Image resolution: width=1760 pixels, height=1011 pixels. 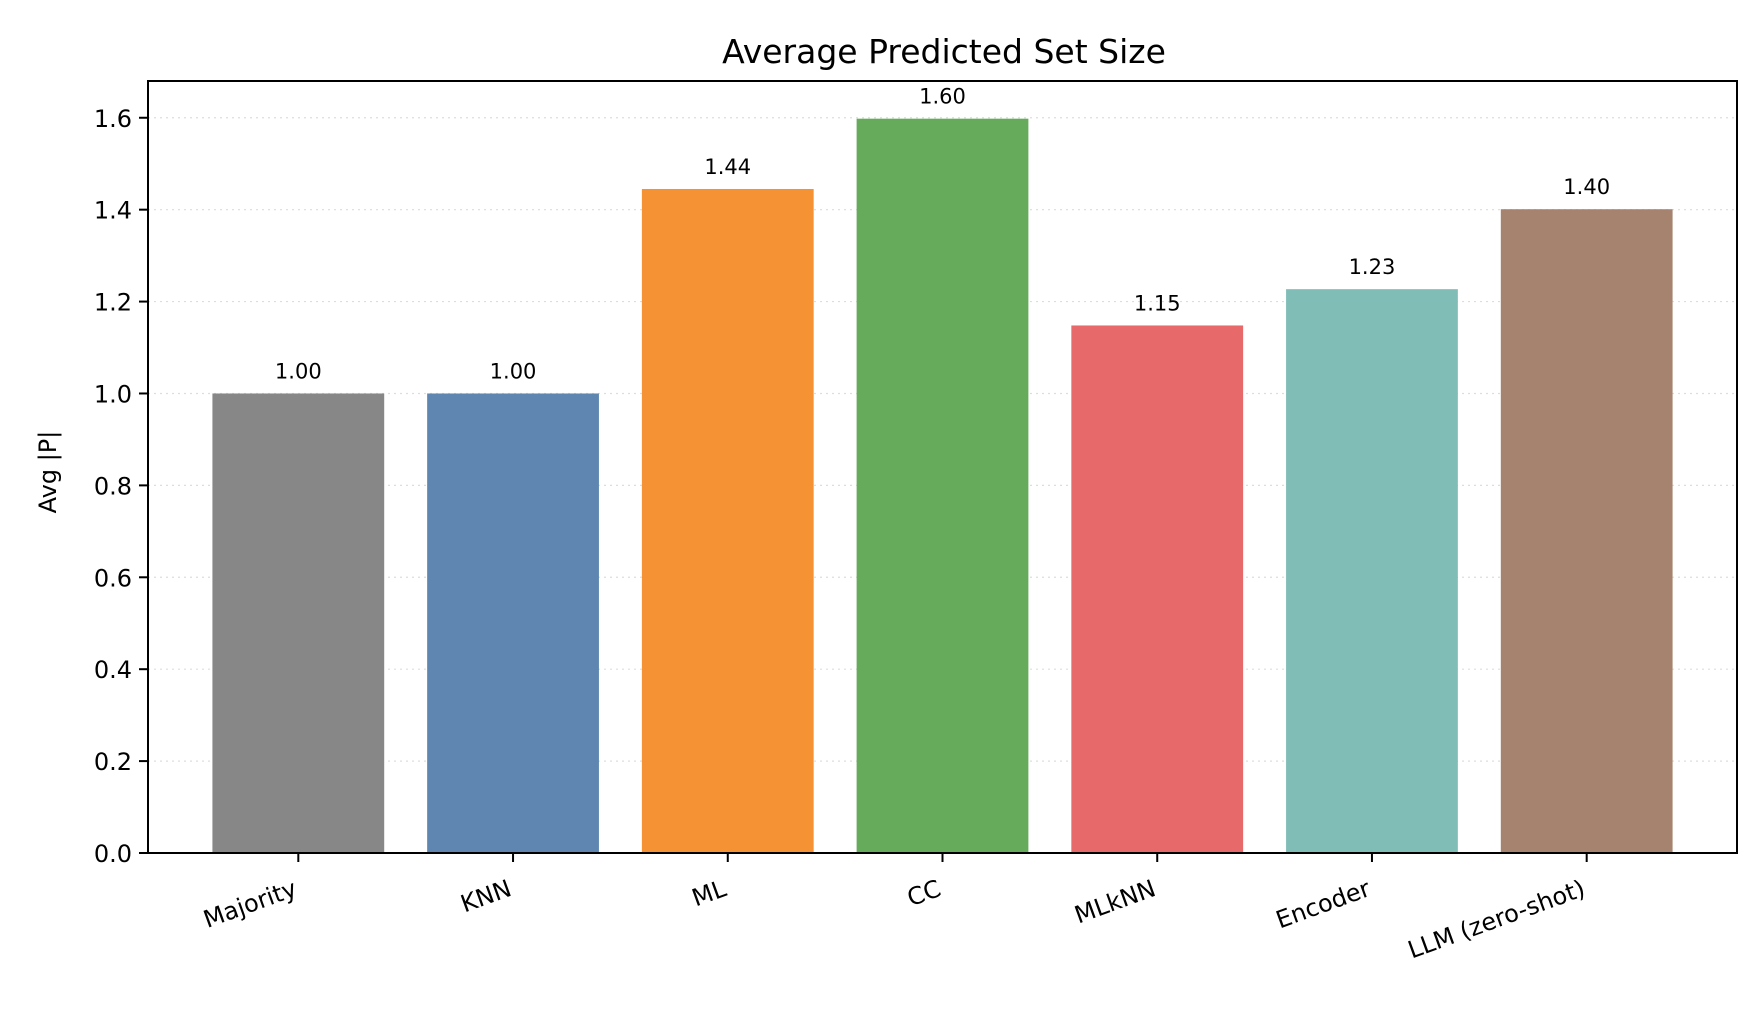 I want to click on bar-value-label: 1.44, so click(x=727, y=167).